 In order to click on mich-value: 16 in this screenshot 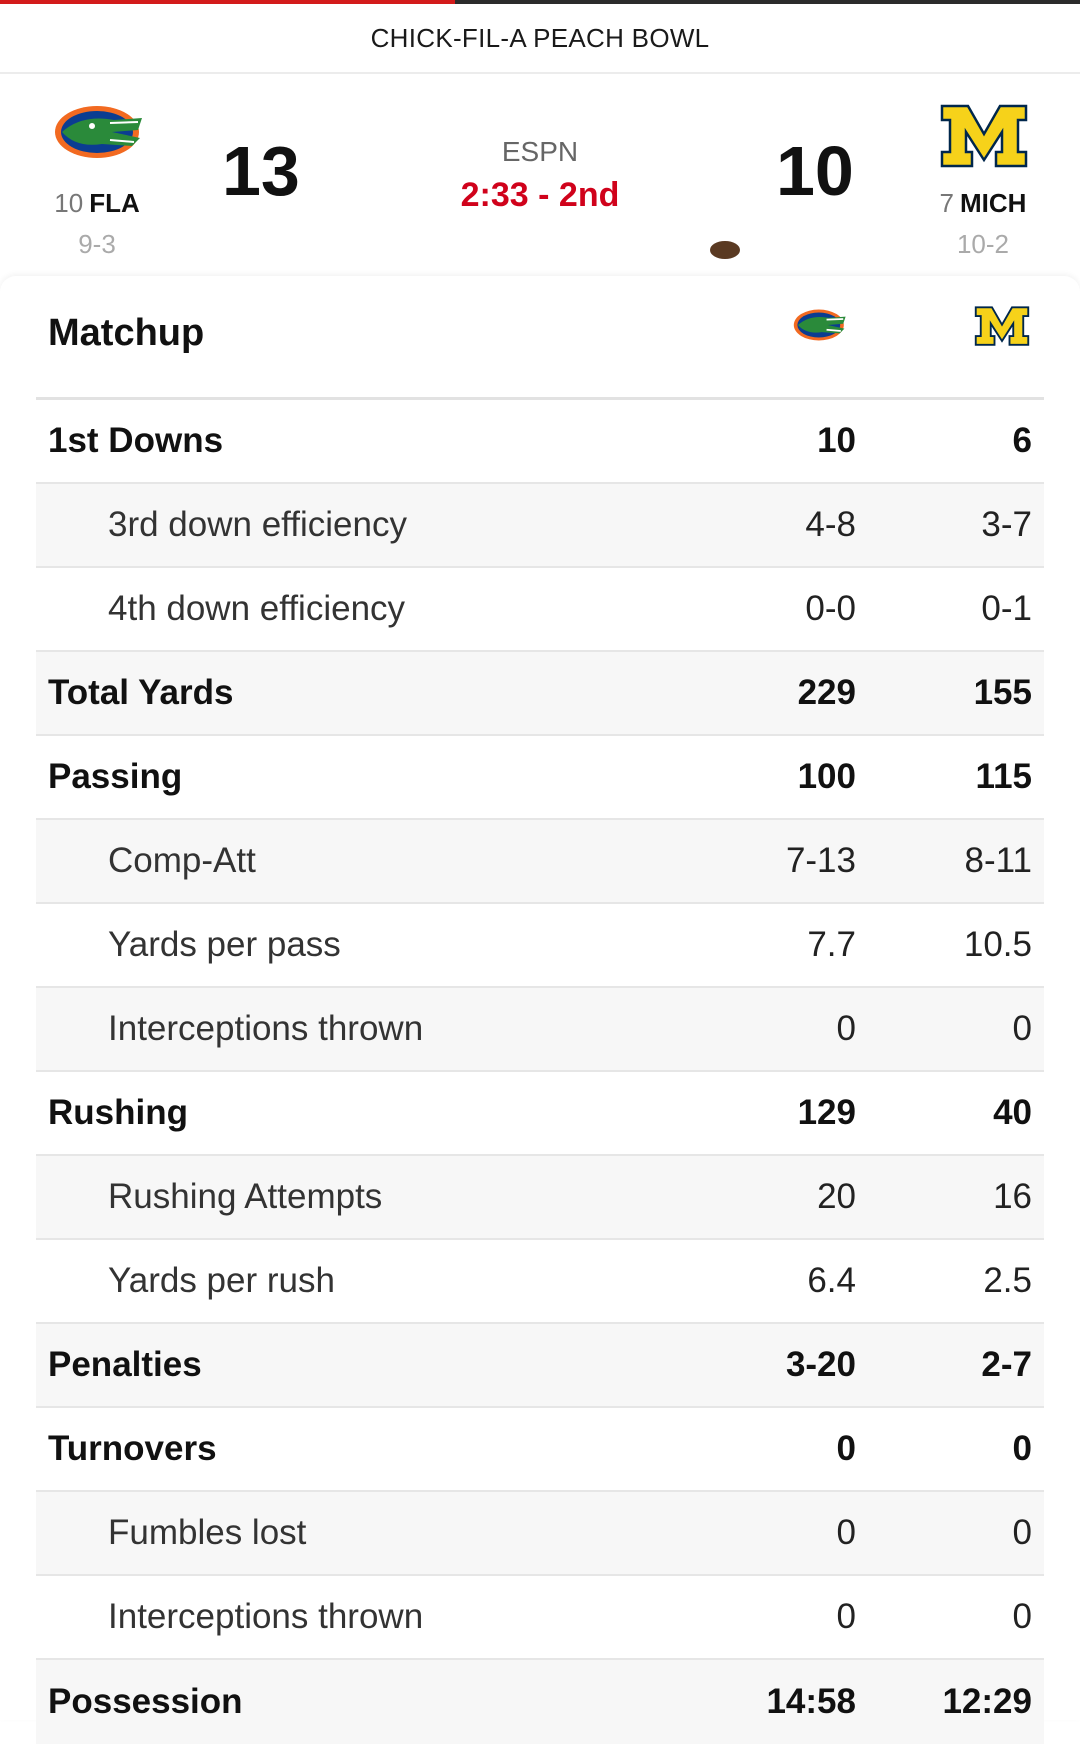, I will do `click(1012, 1196)`.